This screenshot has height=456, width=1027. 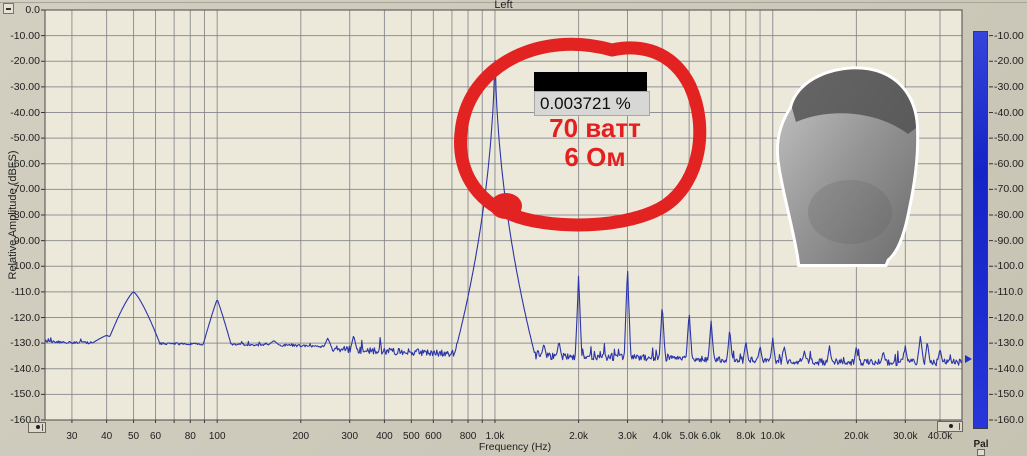 I want to click on palette-marker-icon, so click(x=968, y=358).